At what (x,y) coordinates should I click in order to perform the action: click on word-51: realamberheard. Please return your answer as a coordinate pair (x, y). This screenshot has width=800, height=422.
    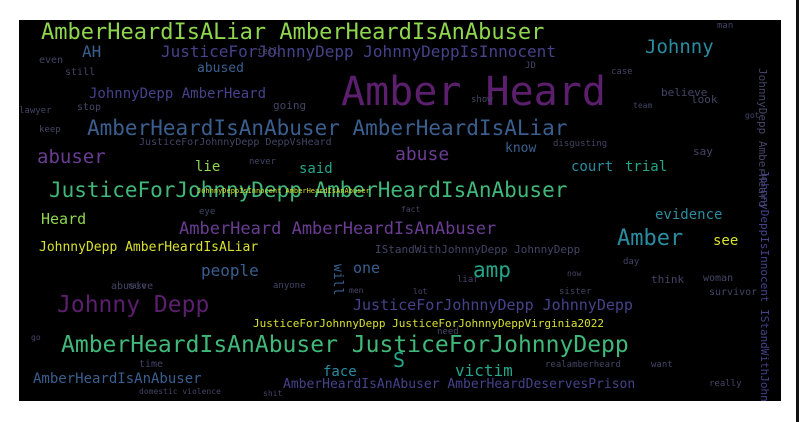
    Looking at the image, I should click on (583, 365).